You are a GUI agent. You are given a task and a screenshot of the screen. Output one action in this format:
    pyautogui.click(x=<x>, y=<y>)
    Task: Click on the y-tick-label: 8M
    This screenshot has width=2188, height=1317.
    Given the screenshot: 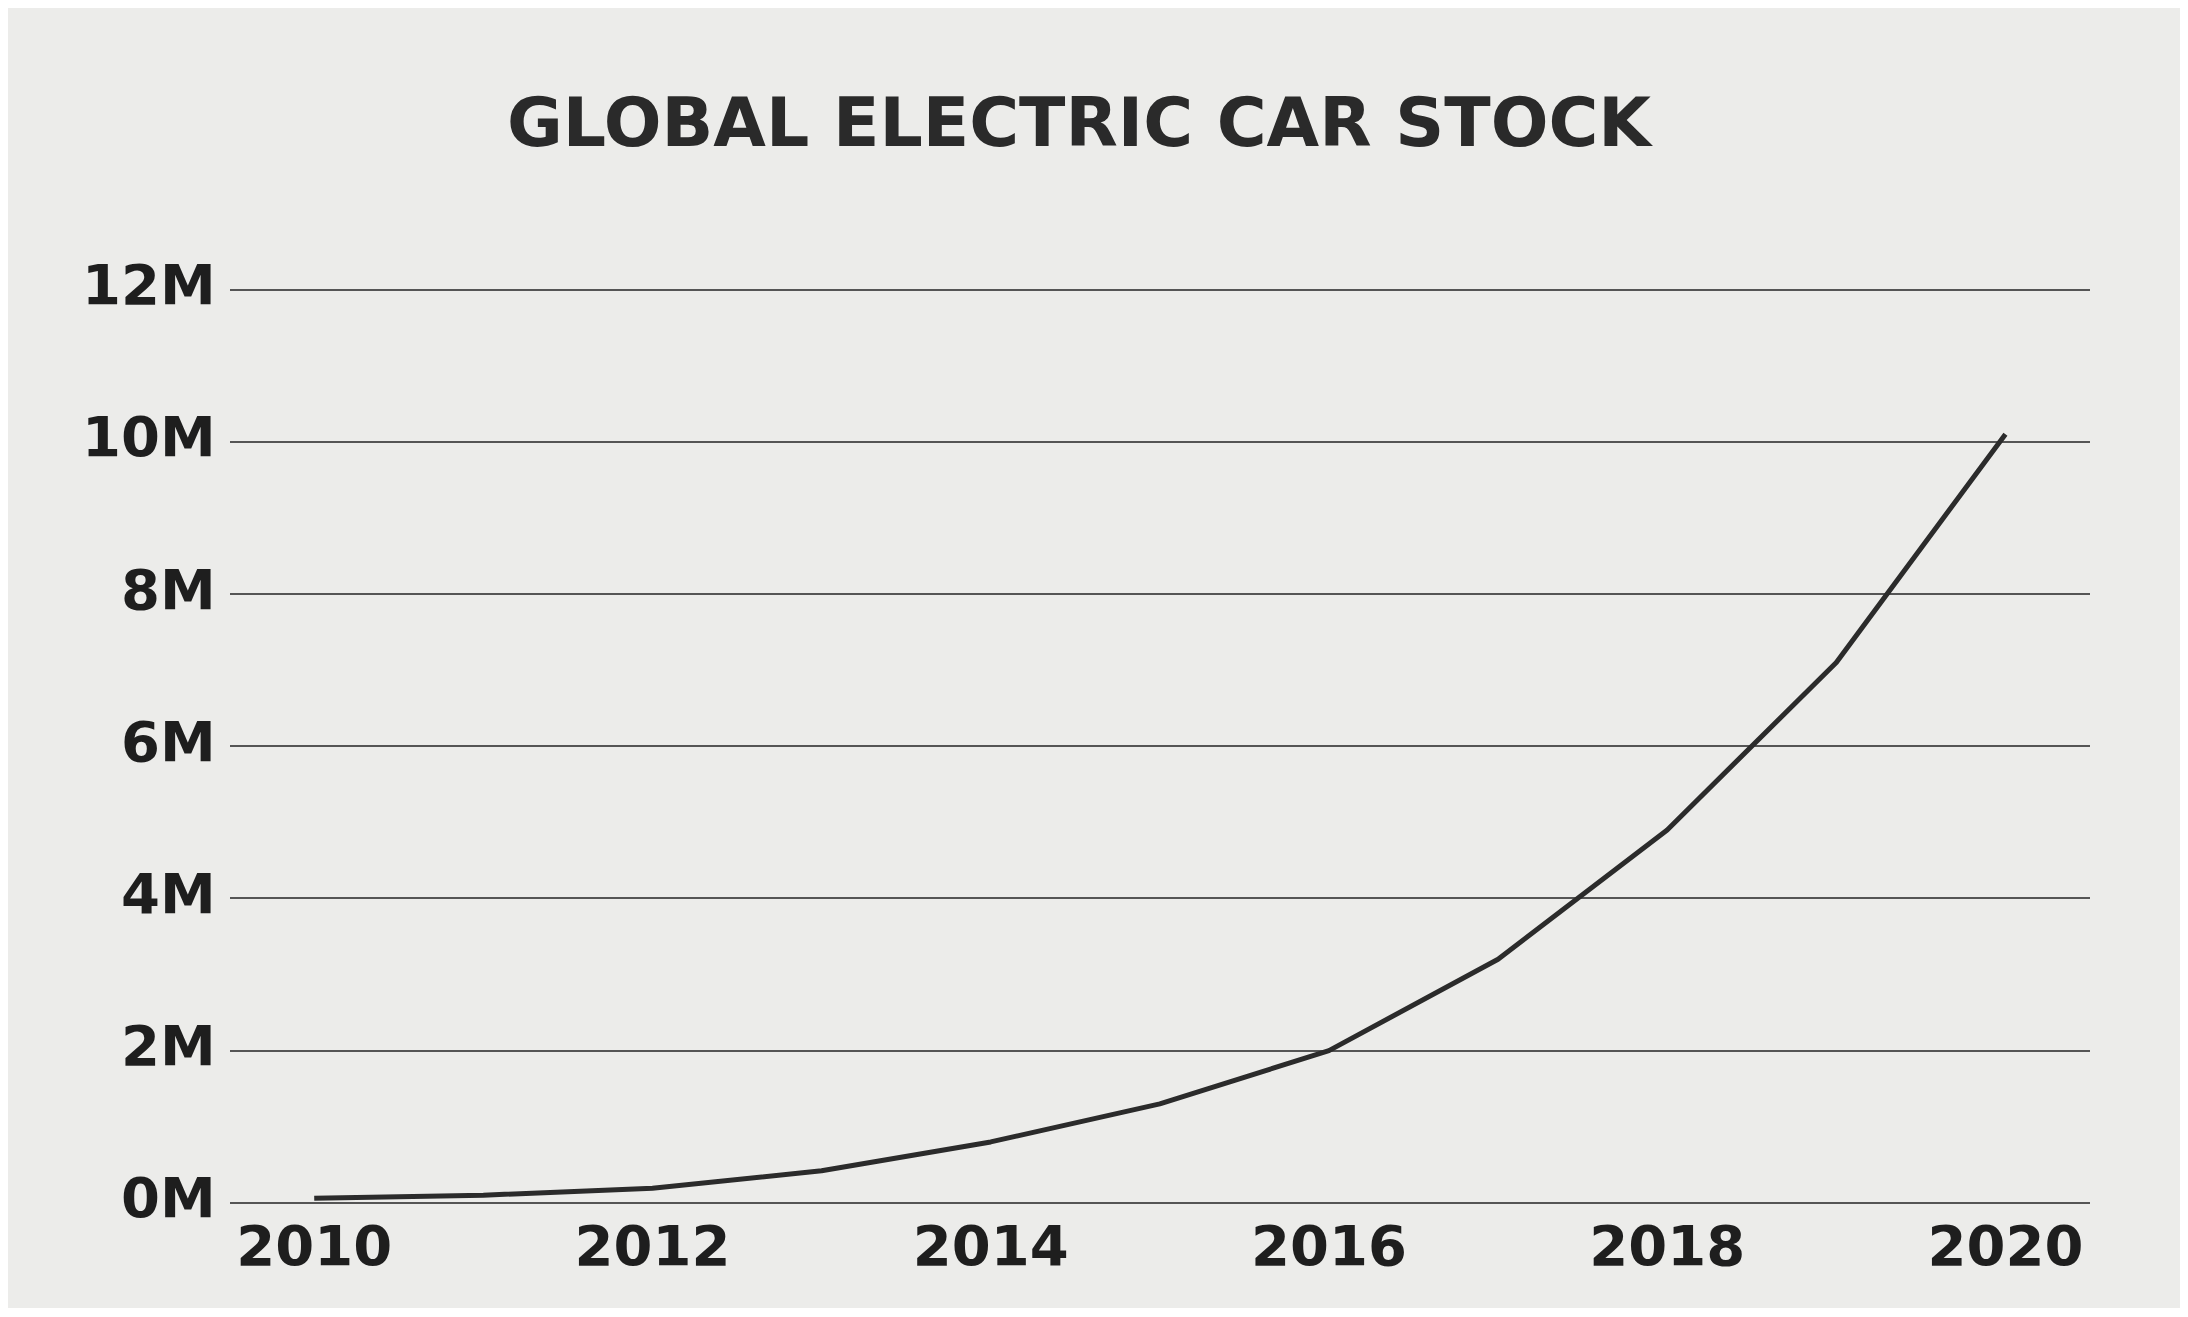 What is the action you would take?
    pyautogui.click(x=168, y=589)
    